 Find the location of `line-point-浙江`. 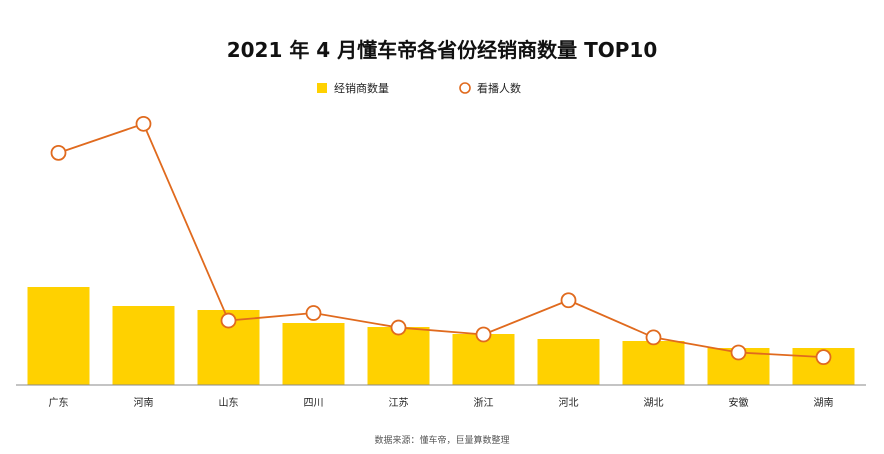

line-point-浙江 is located at coordinates (483, 334).